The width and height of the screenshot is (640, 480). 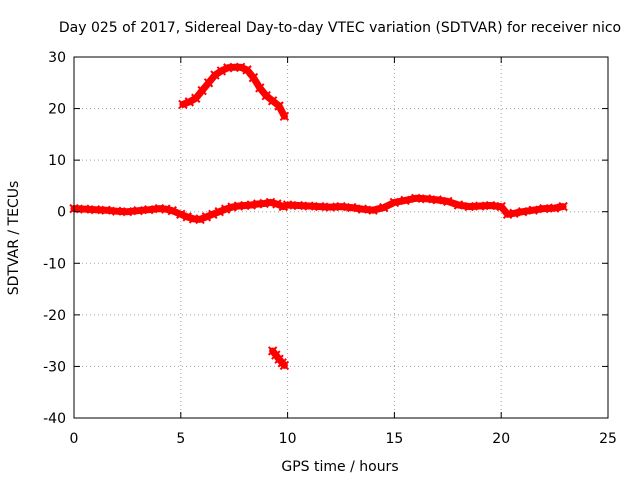 What do you see at coordinates (61, 213) in the screenshot?
I see `y-tick-label: 0` at bounding box center [61, 213].